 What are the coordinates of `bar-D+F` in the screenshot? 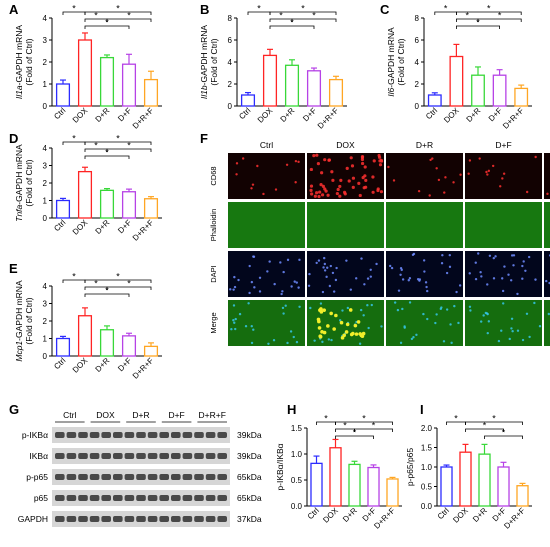 It's located at (129, 346).